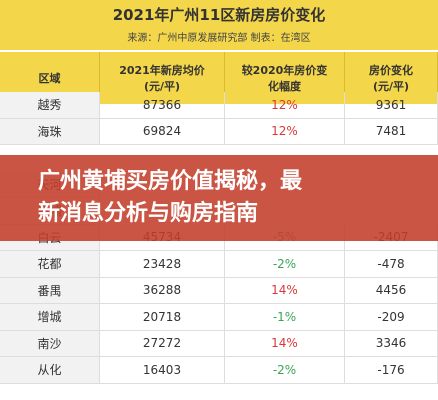 The height and width of the screenshot is (400, 438). I want to click on cell: 9361, so click(391, 105).